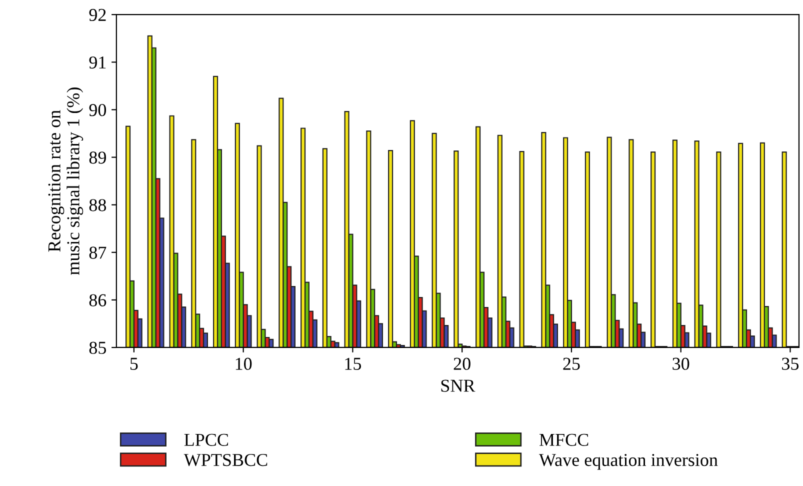  Describe the element at coordinates (97, 300) in the screenshot. I see `y-tick-label: 86` at that location.